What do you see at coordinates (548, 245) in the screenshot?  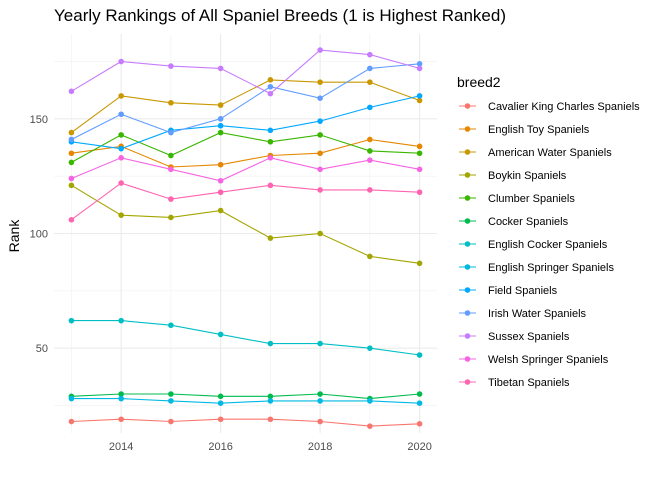 I see `legend-label: English Cocker Spaniels` at bounding box center [548, 245].